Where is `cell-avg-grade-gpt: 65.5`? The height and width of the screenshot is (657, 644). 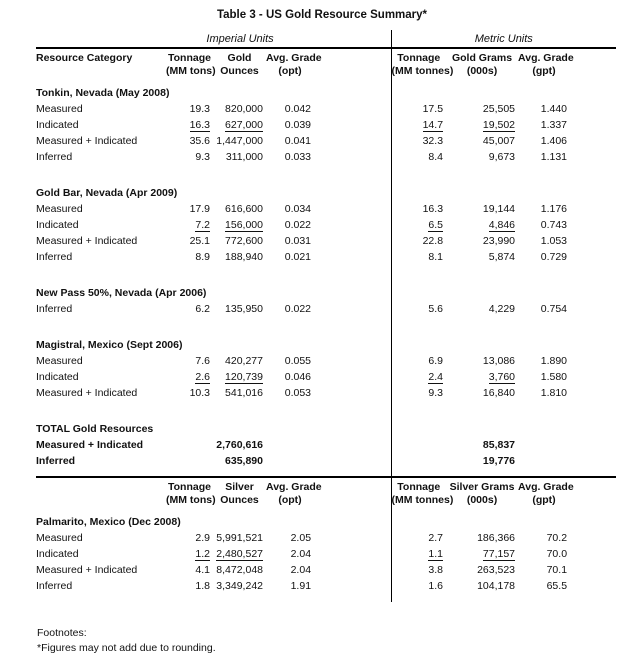 cell-avg-grade-gpt: 65.5 is located at coordinates (557, 585).